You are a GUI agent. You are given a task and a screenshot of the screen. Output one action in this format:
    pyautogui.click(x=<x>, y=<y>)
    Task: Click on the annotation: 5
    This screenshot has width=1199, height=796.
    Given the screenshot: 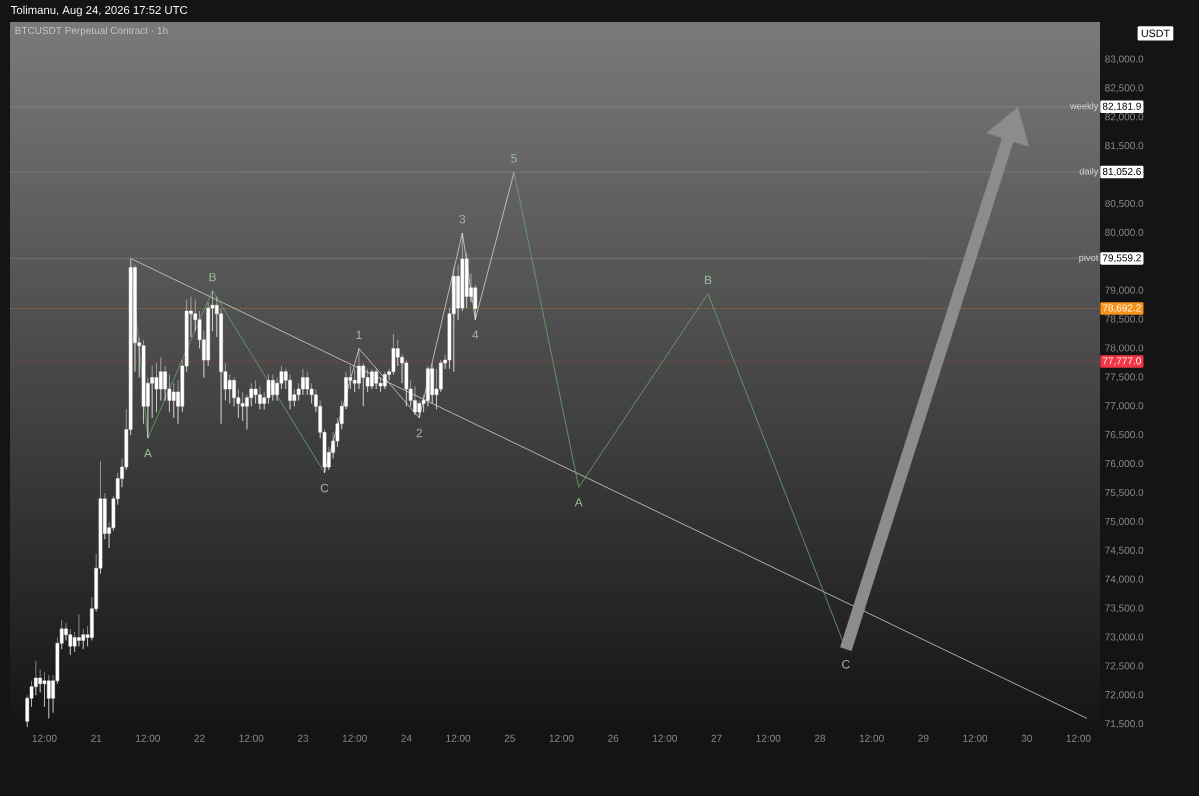 What is the action you would take?
    pyautogui.click(x=514, y=158)
    